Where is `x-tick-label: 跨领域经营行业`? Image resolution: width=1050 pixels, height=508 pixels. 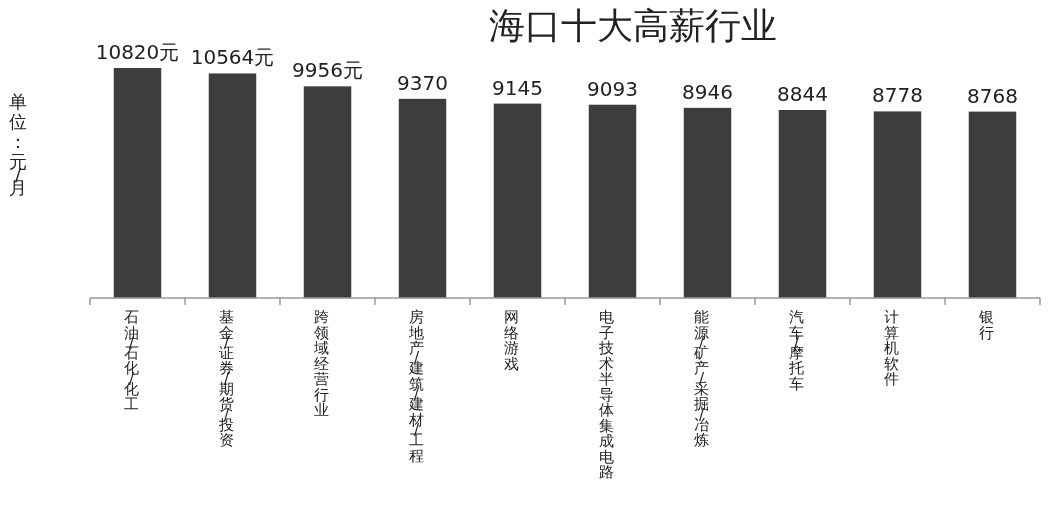
x-tick-label: 跨领域经营行业 is located at coordinates (321, 363).